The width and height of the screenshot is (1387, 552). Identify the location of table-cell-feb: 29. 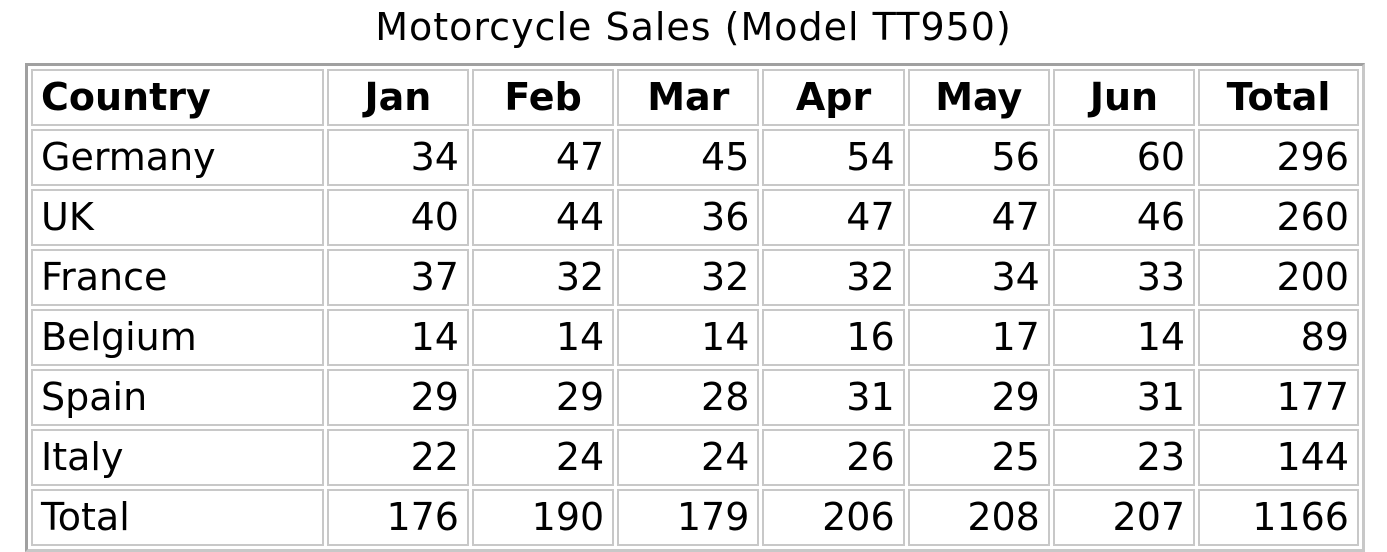
(543, 397).